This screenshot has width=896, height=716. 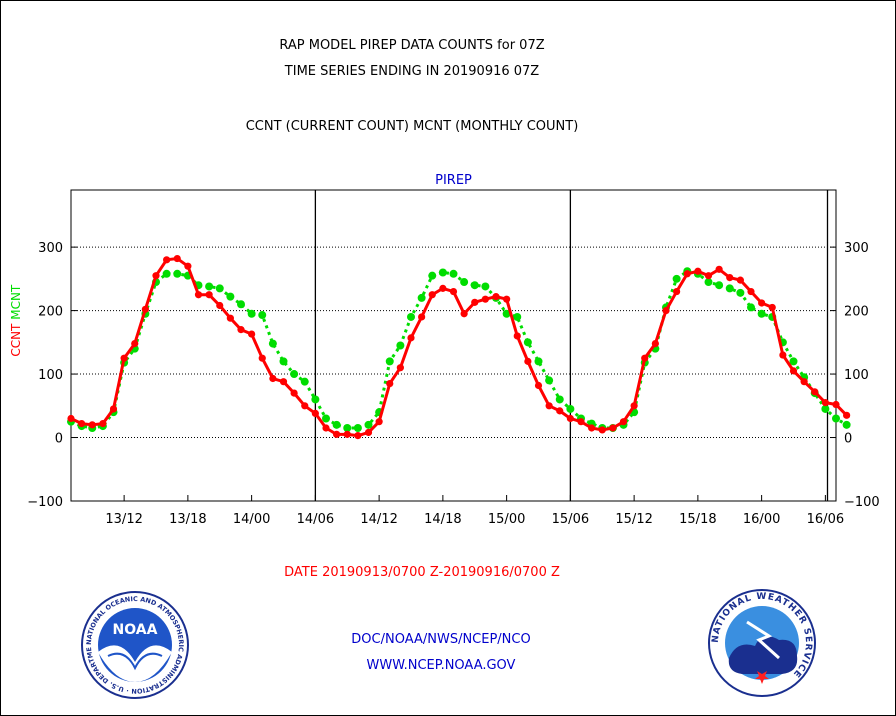 I want to click on noaa-logo-text: NOAA, so click(x=135, y=630).